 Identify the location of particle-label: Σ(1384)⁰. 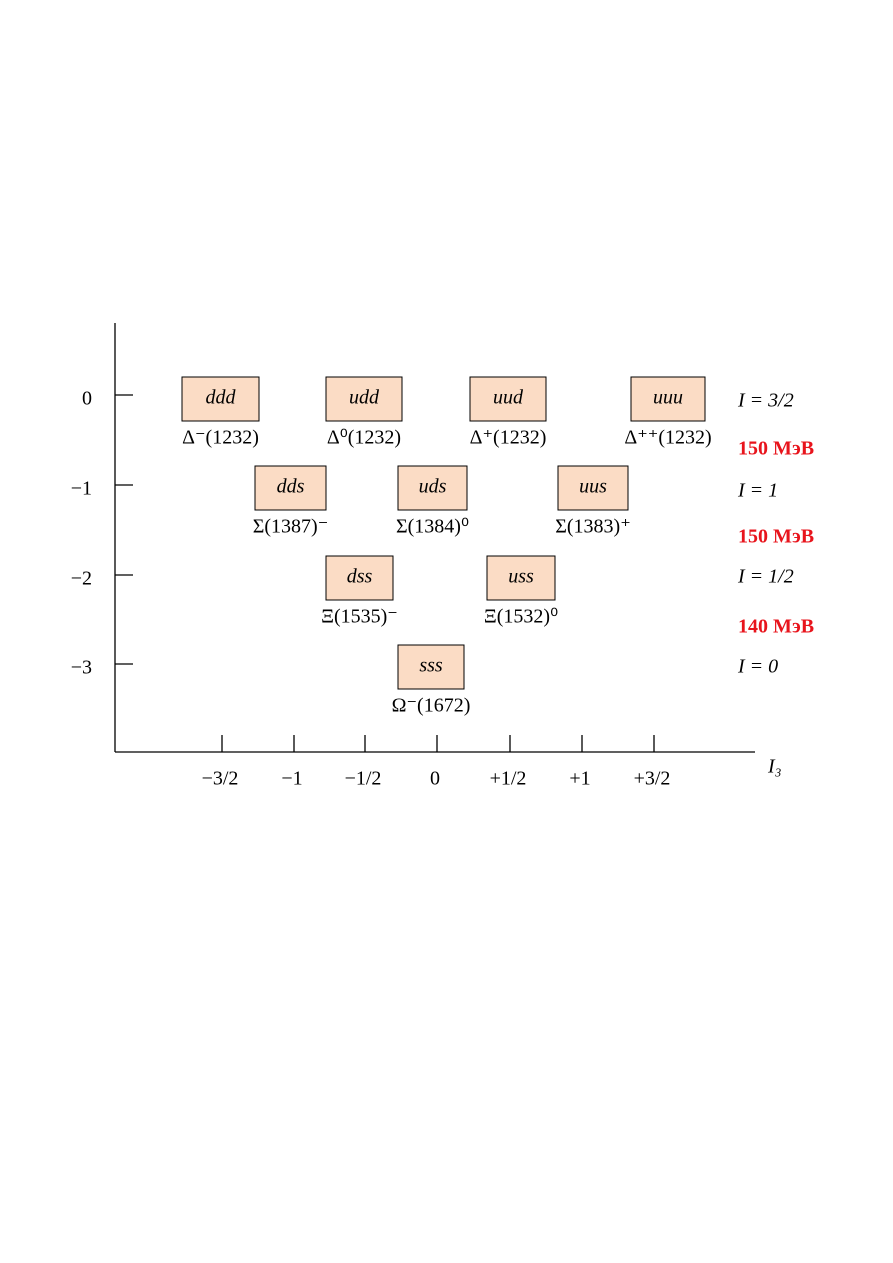
(432, 527).